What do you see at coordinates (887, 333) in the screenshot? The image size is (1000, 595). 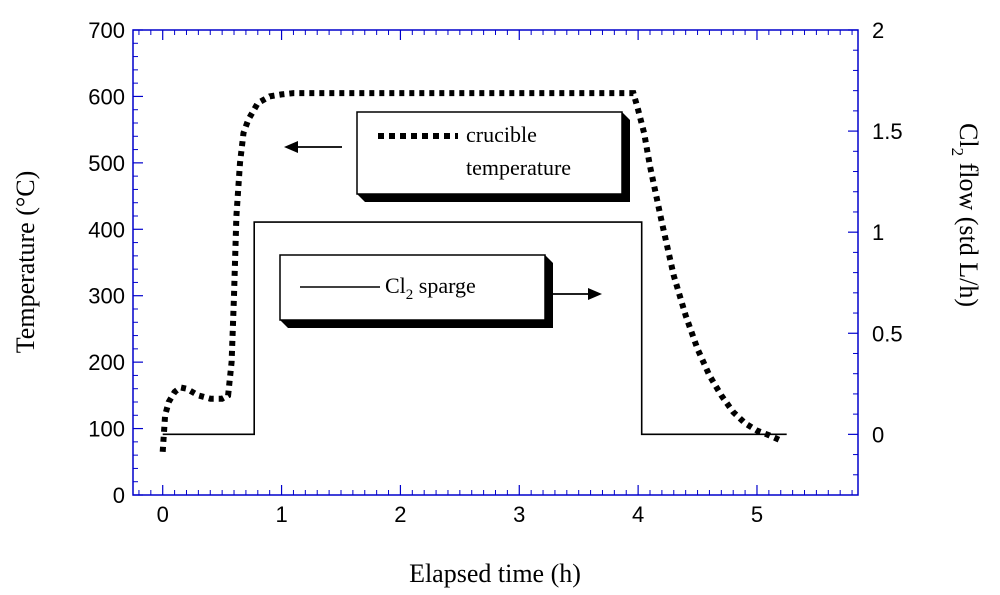 I see `y2-tick-label: 0.5` at bounding box center [887, 333].